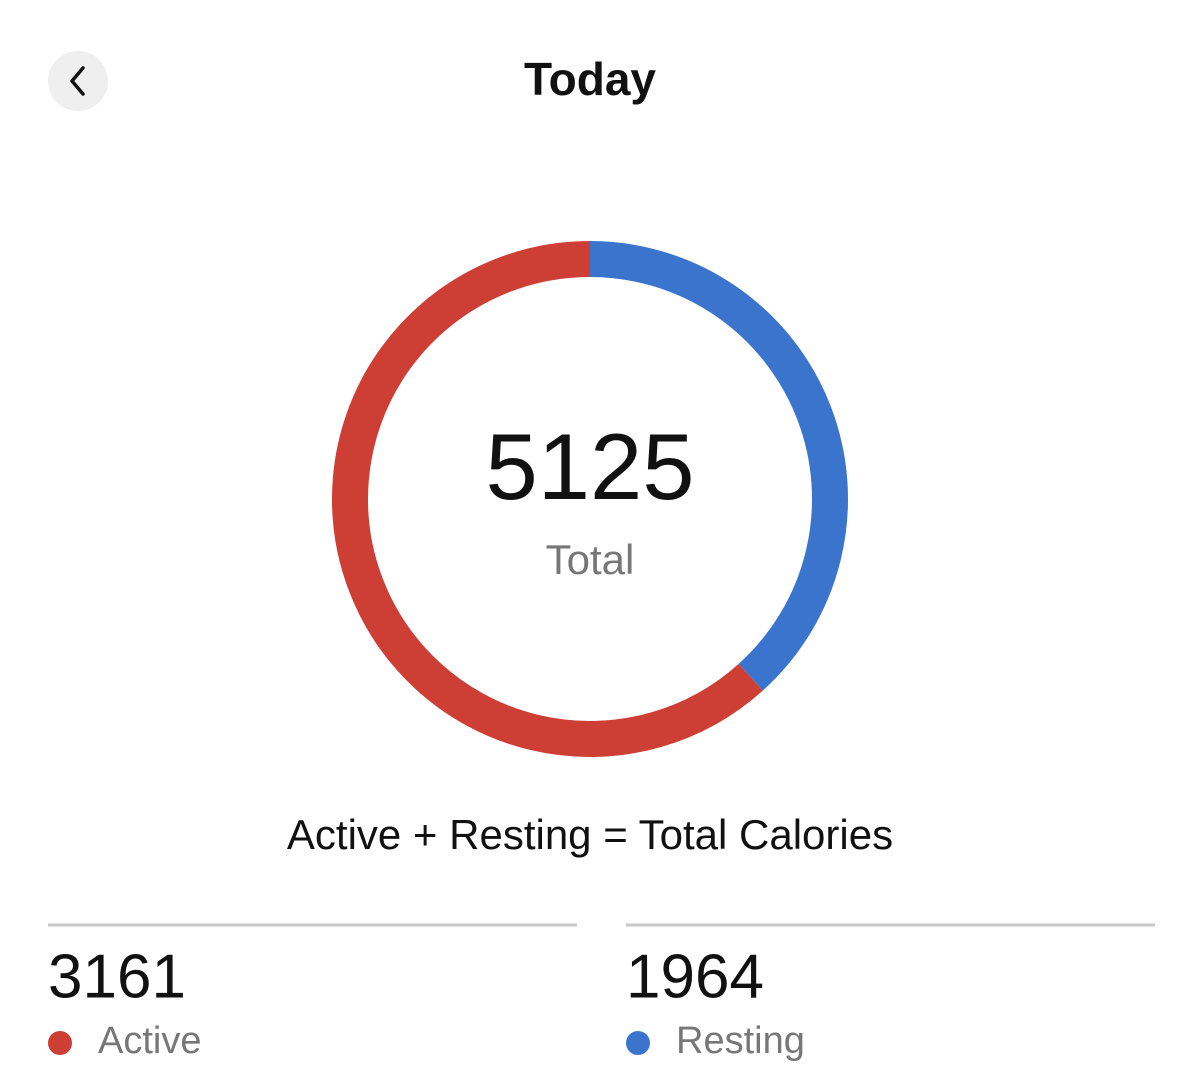 The image size is (1179, 1089). I want to click on stat-value: 3161, so click(117, 976).